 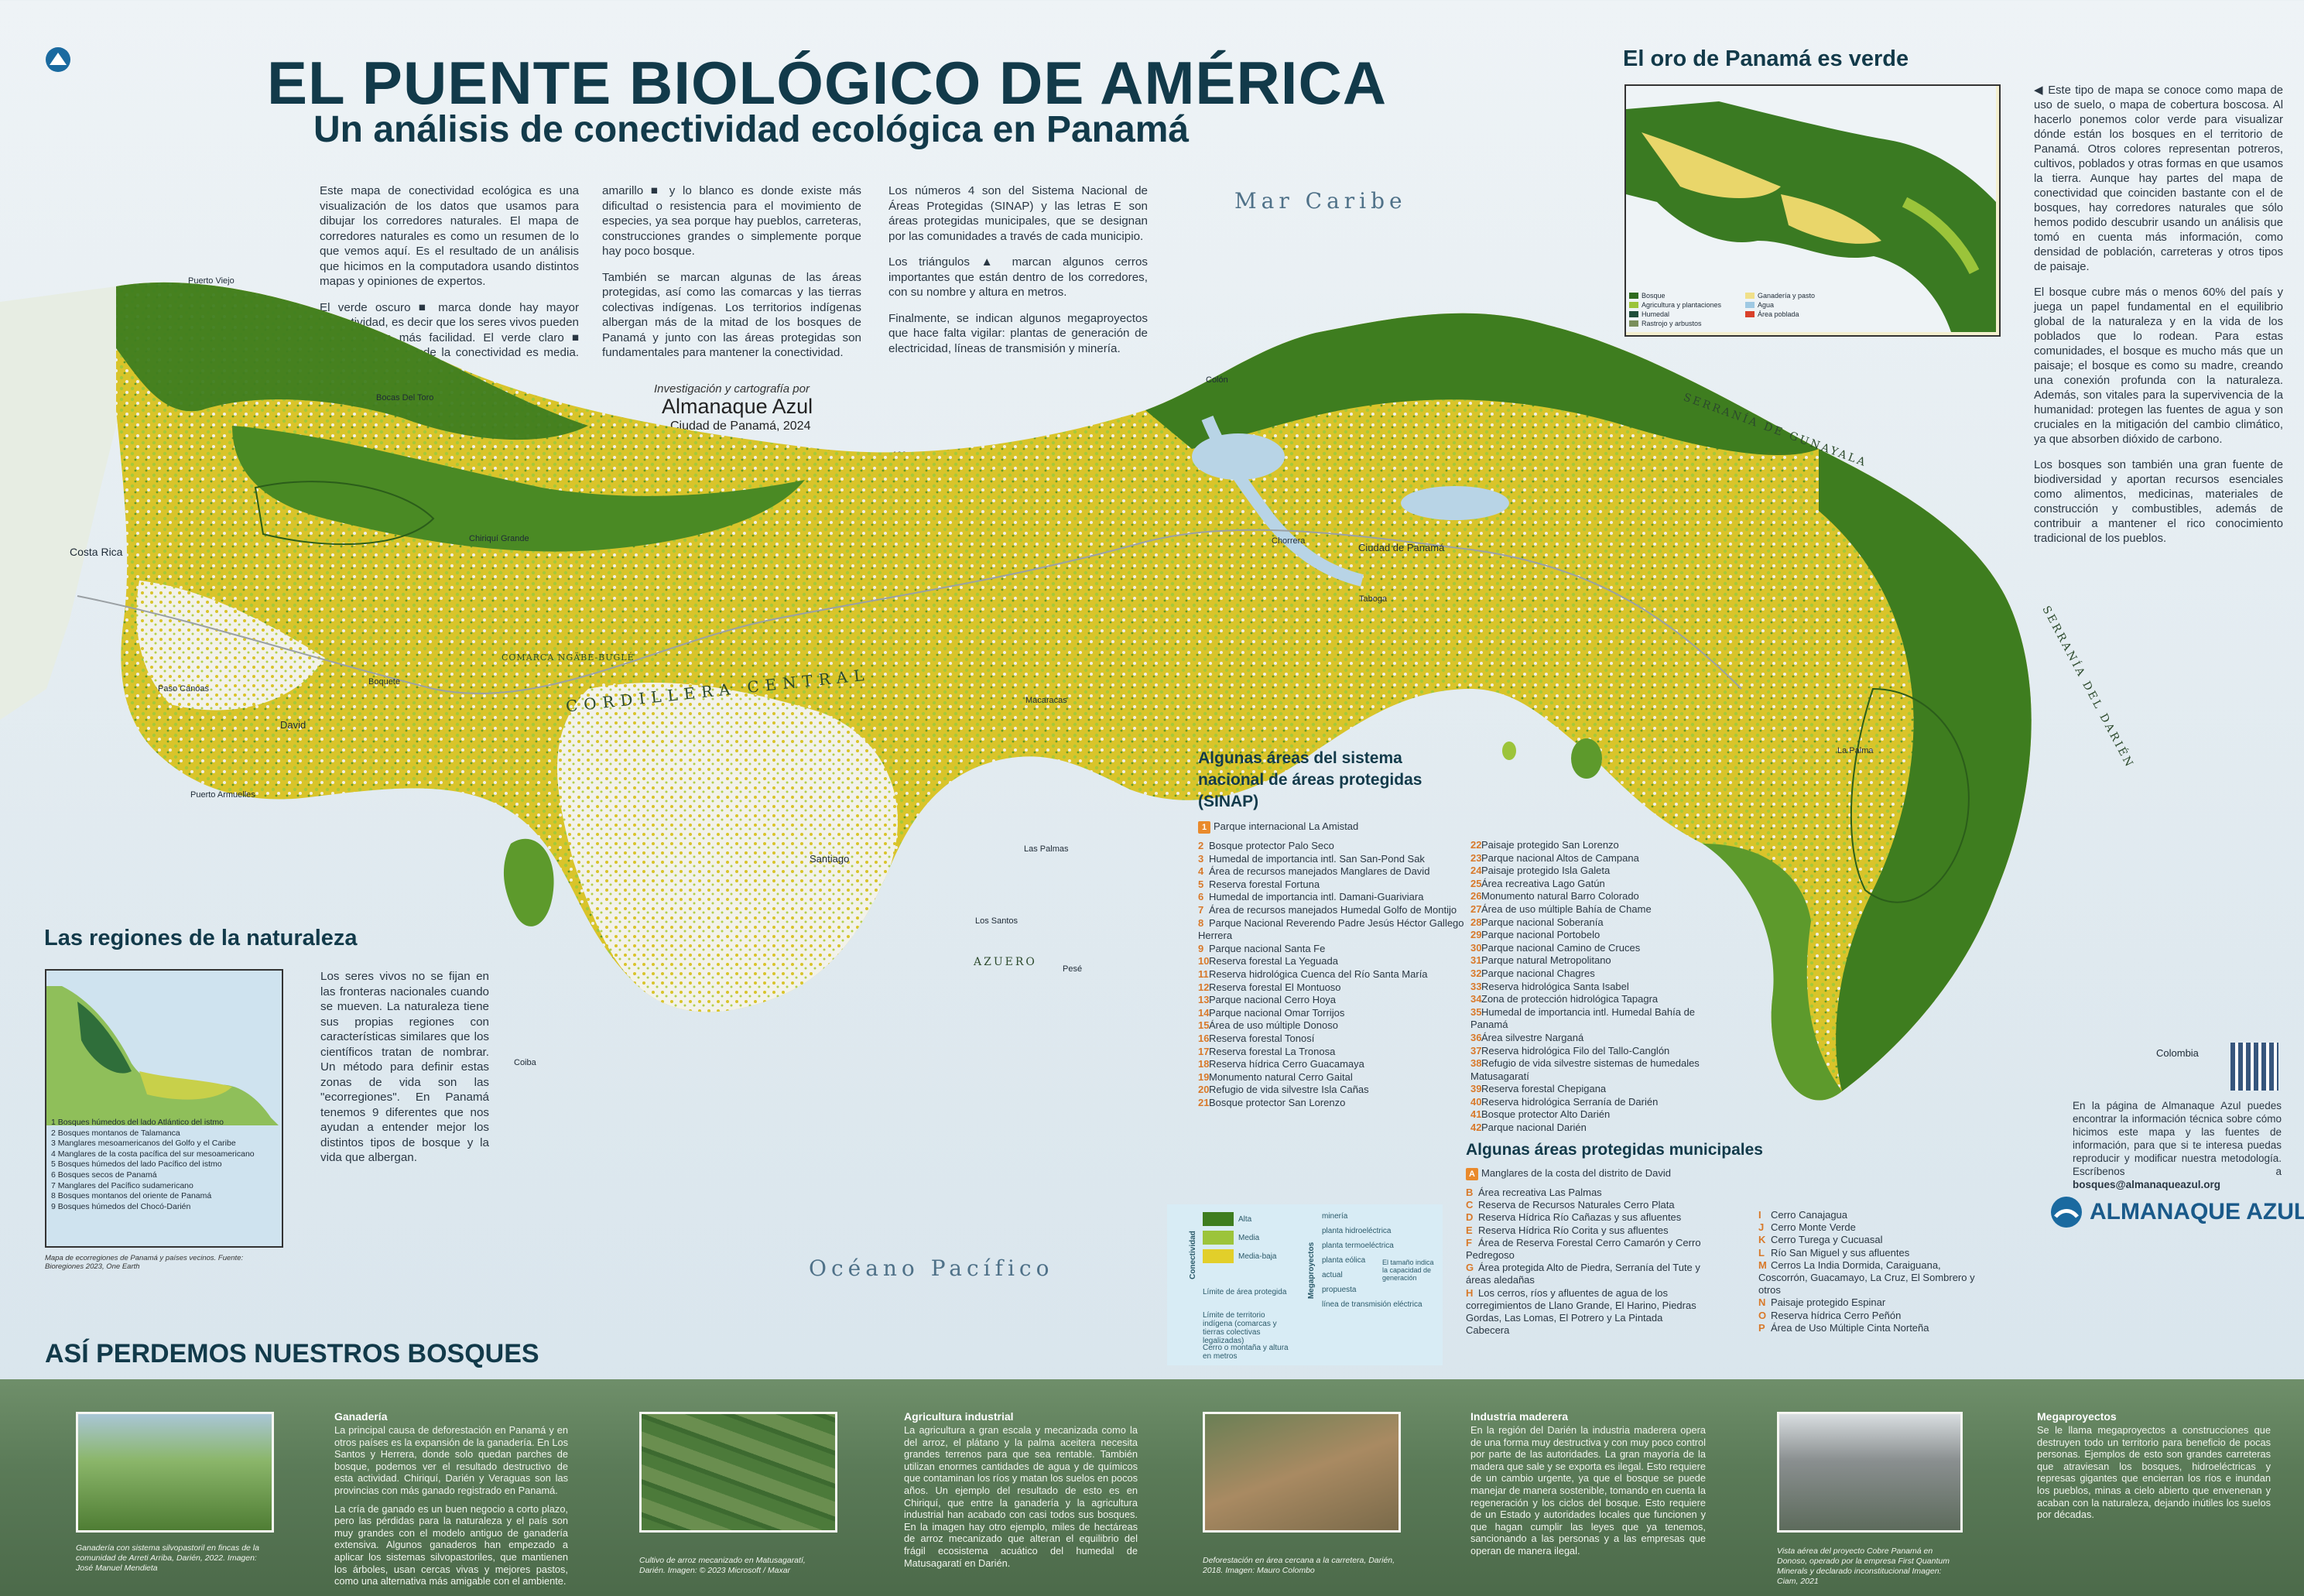 I want to click on mega-legend-item: planta hidroeléctrica, so click(x=1357, y=1231).